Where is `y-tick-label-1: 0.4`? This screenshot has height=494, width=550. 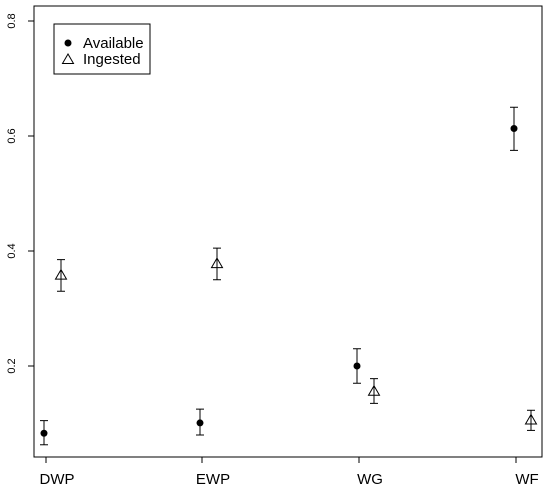 y-tick-label-1: 0.4 is located at coordinates (12, 250).